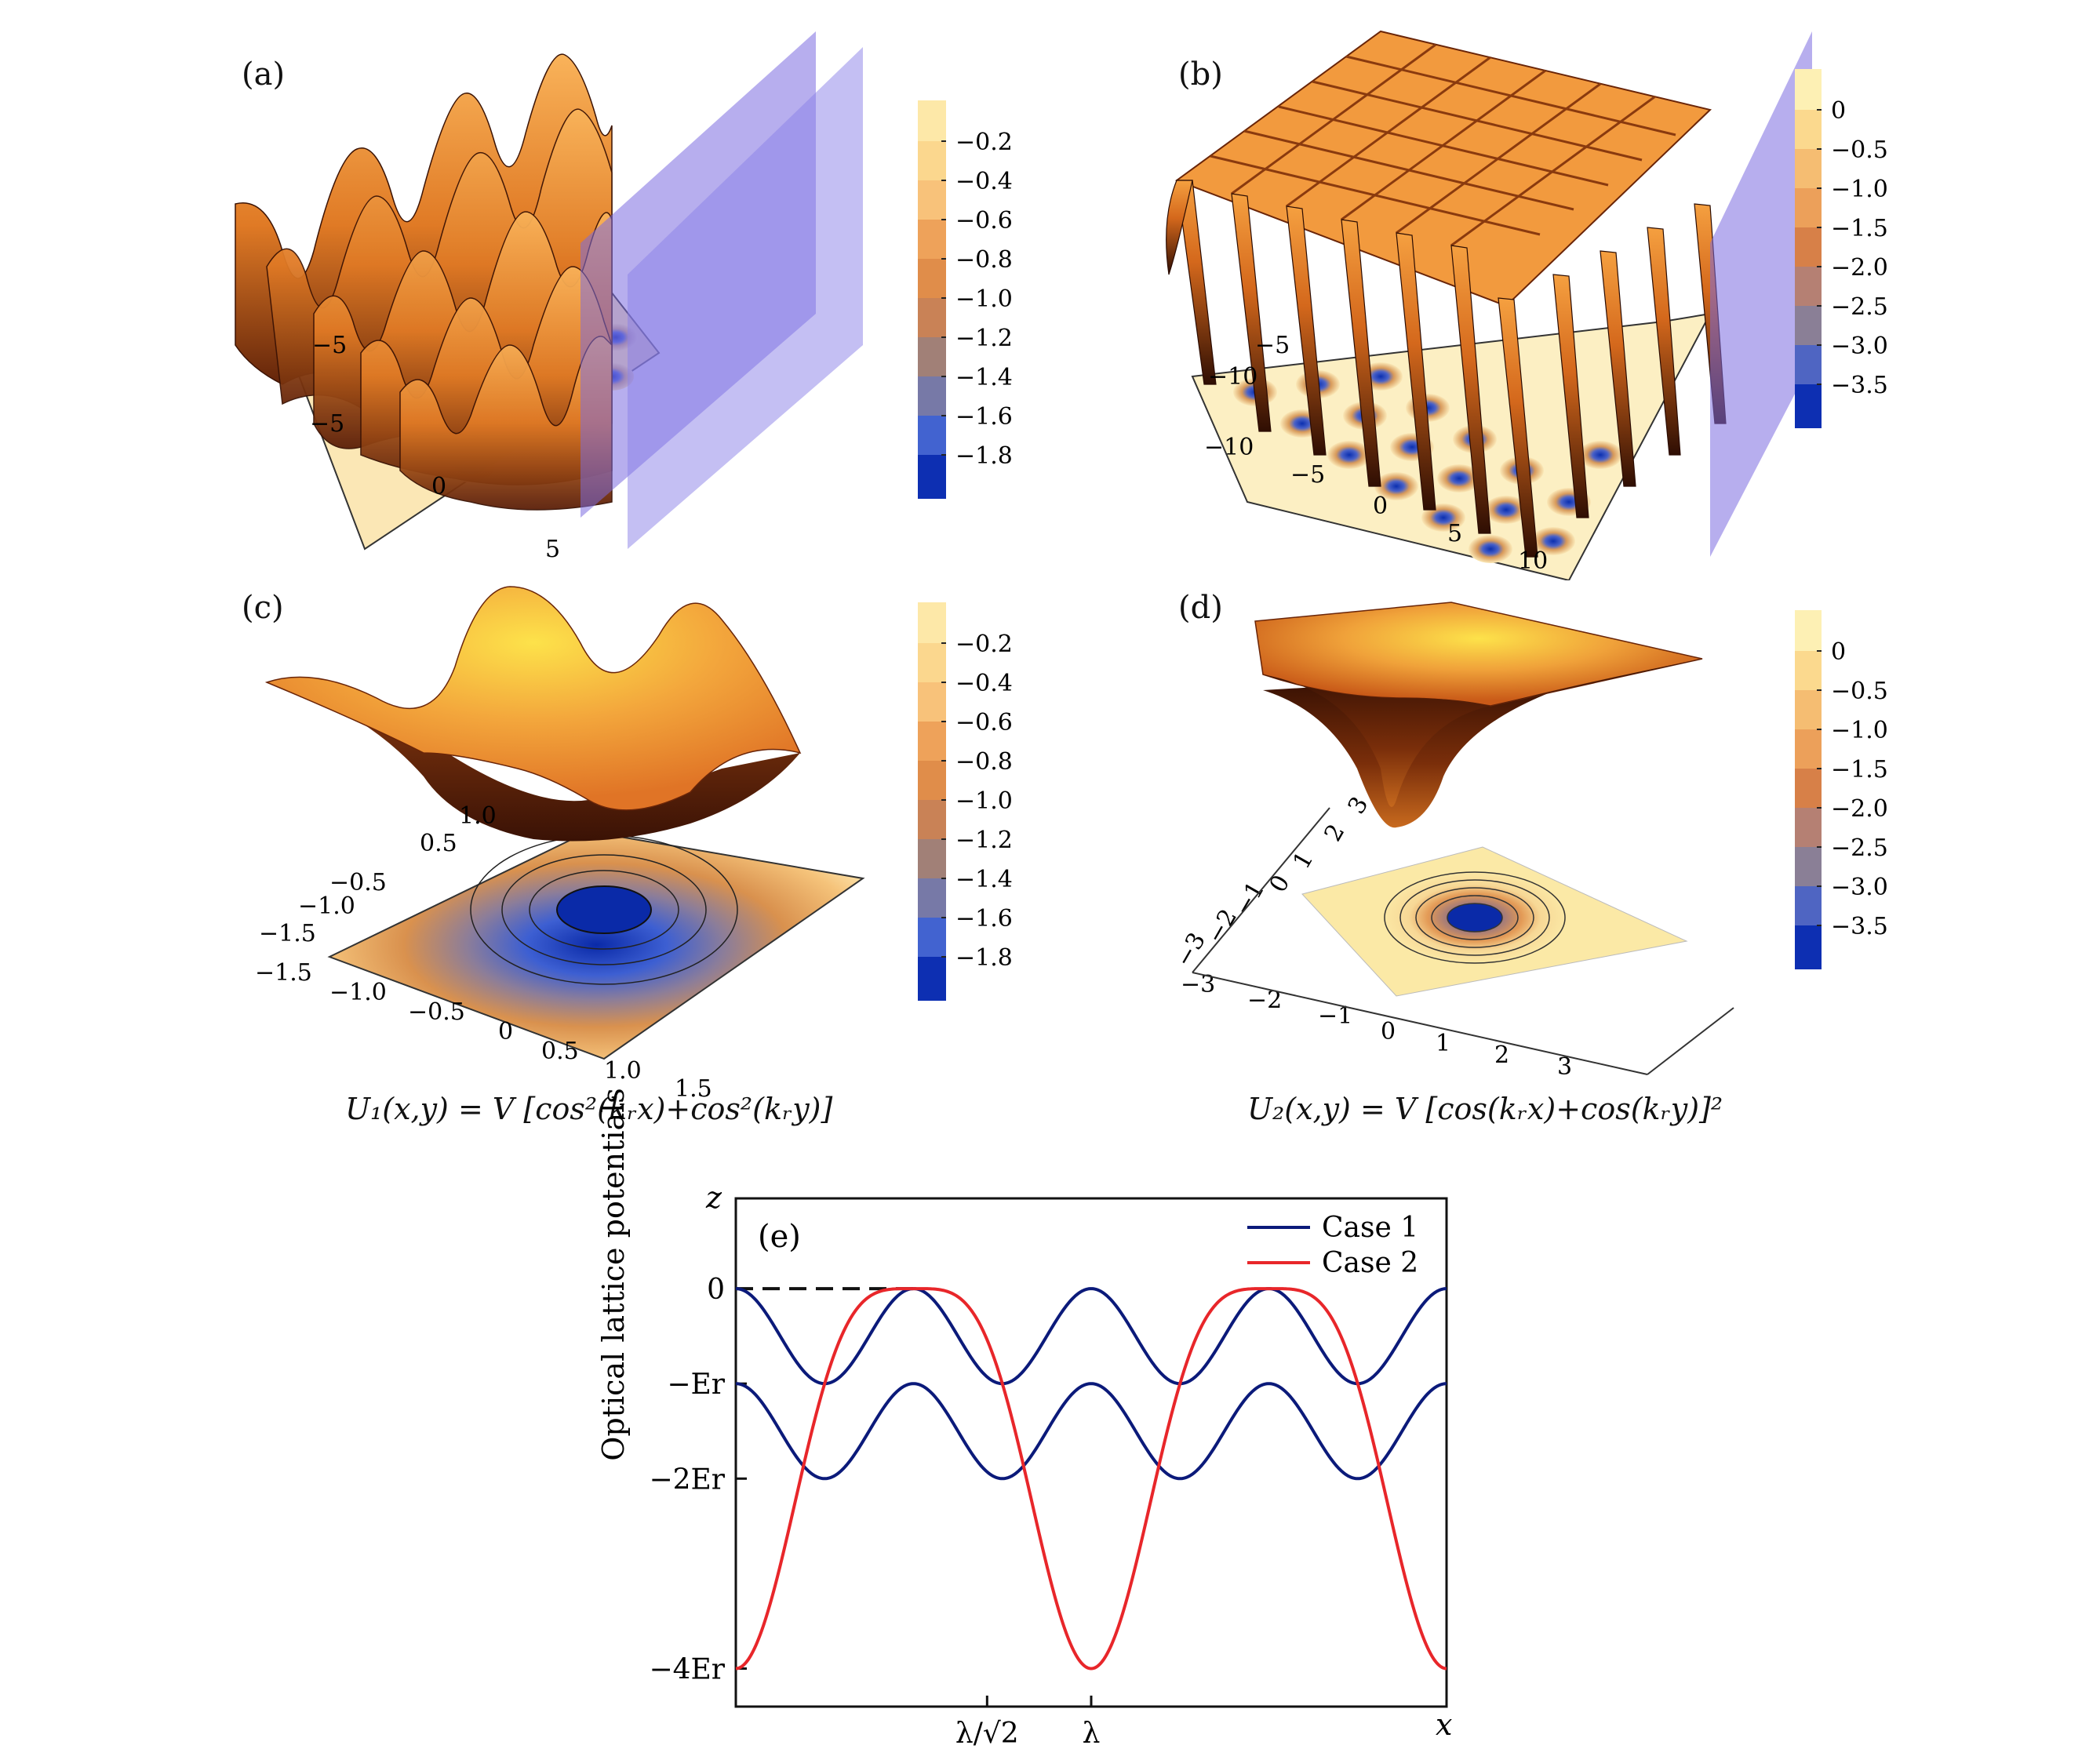 This screenshot has width=2100, height=1756. Describe the element at coordinates (984, 801) in the screenshot. I see `panel-c-cbar-label-4: −1.0` at that location.